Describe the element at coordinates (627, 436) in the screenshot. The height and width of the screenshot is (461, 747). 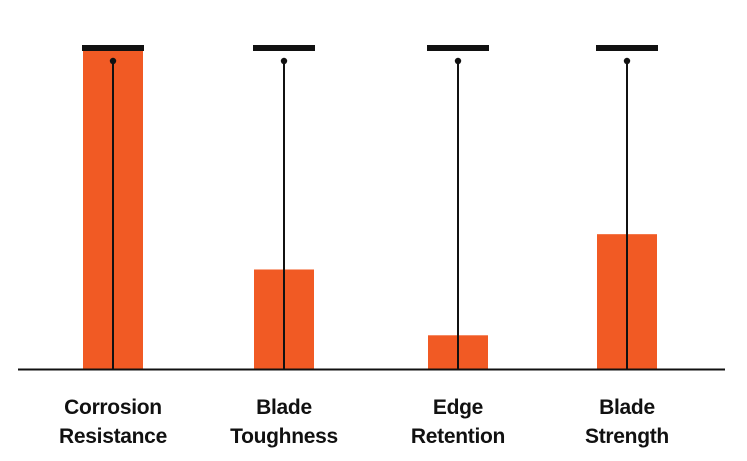
I see `category-label-3-line-1: Strength` at that location.